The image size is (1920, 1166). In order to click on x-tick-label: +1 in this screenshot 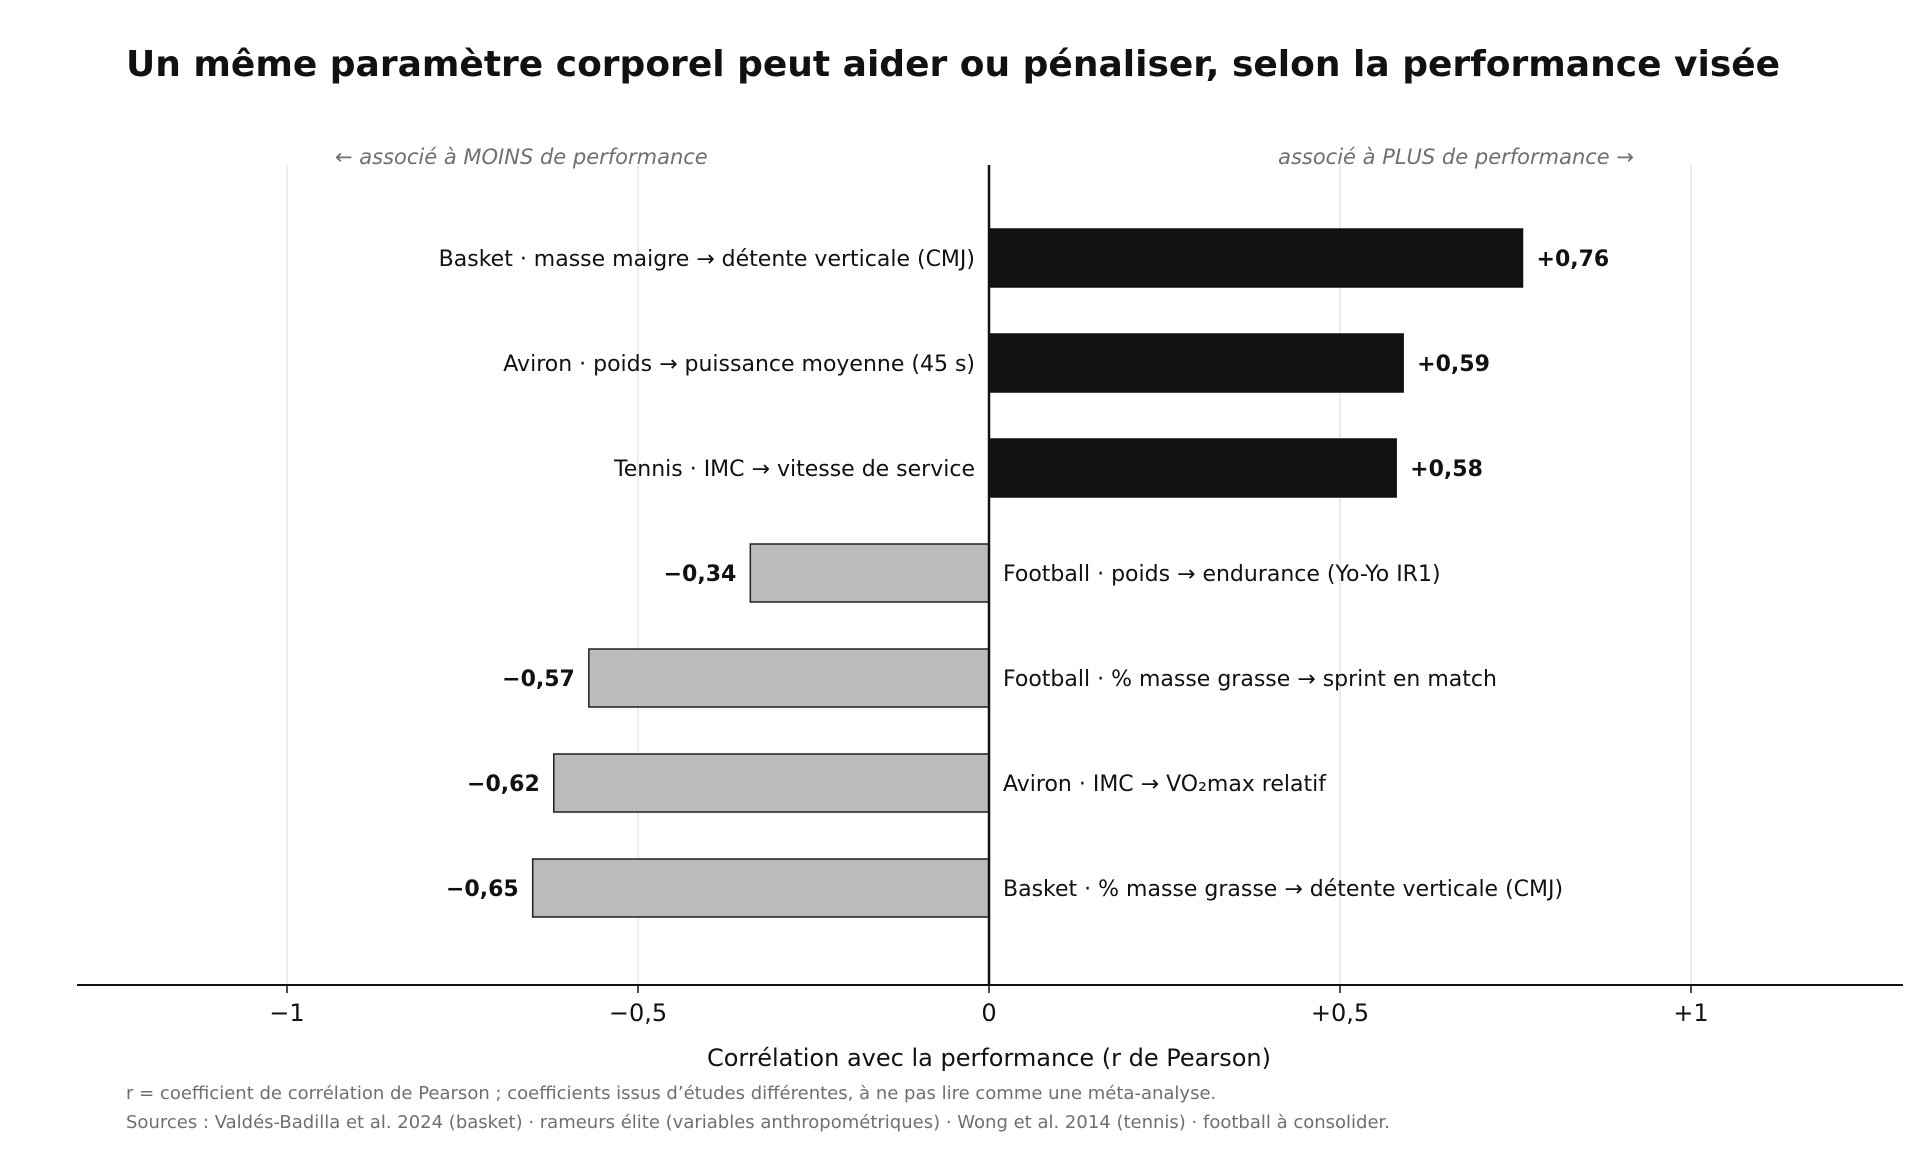, I will do `click(1690, 1013)`.